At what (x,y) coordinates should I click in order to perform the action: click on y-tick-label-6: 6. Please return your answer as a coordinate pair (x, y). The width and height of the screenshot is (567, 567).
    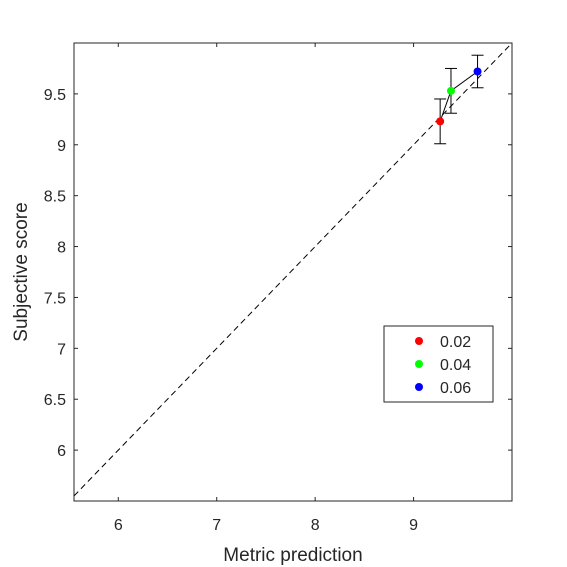
    Looking at the image, I should click on (61, 451).